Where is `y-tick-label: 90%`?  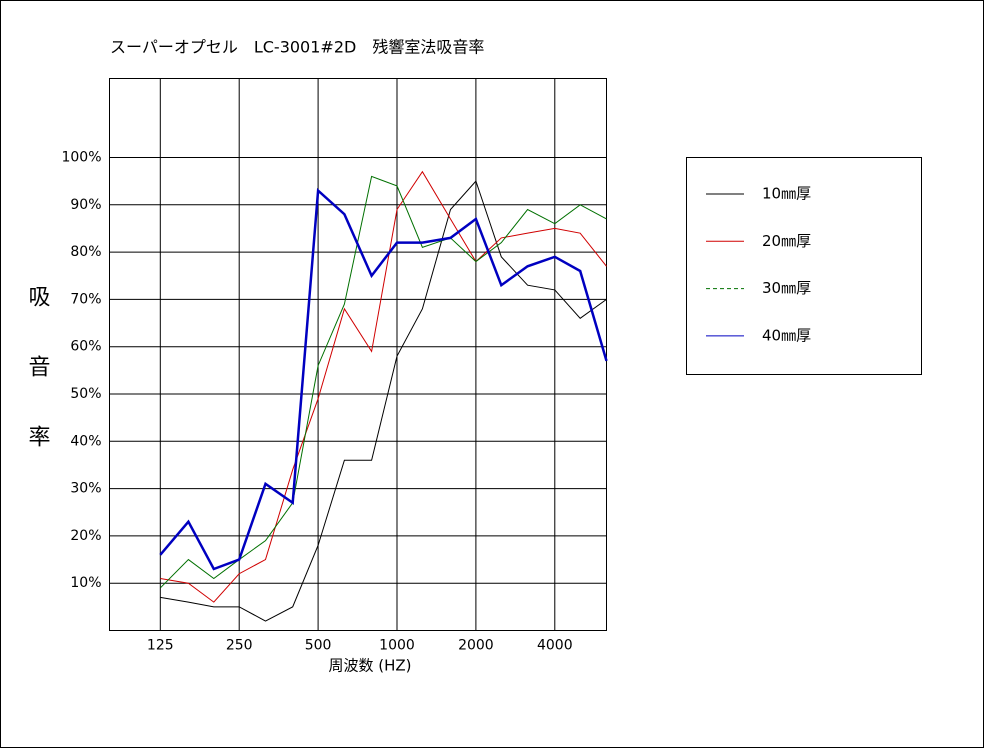 y-tick-label: 90% is located at coordinates (85, 205).